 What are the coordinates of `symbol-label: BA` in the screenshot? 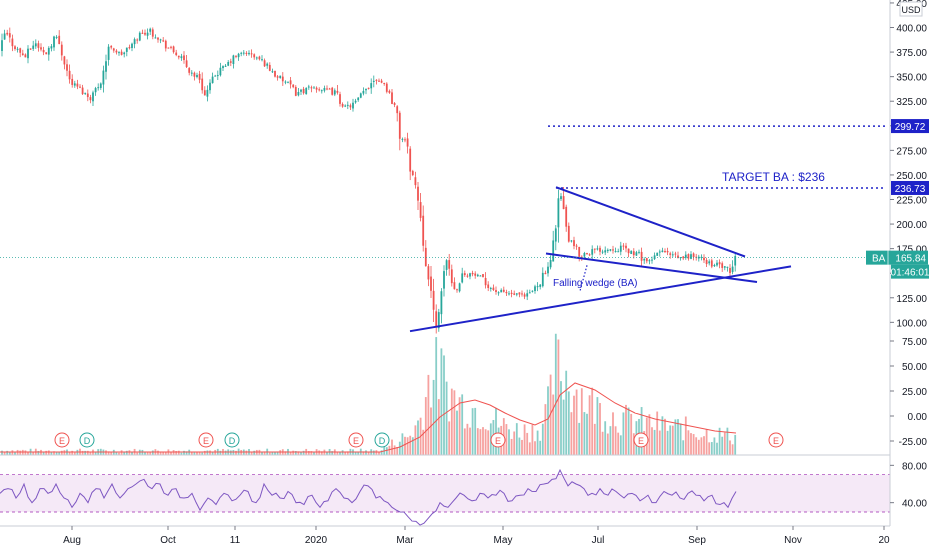 It's located at (879, 259).